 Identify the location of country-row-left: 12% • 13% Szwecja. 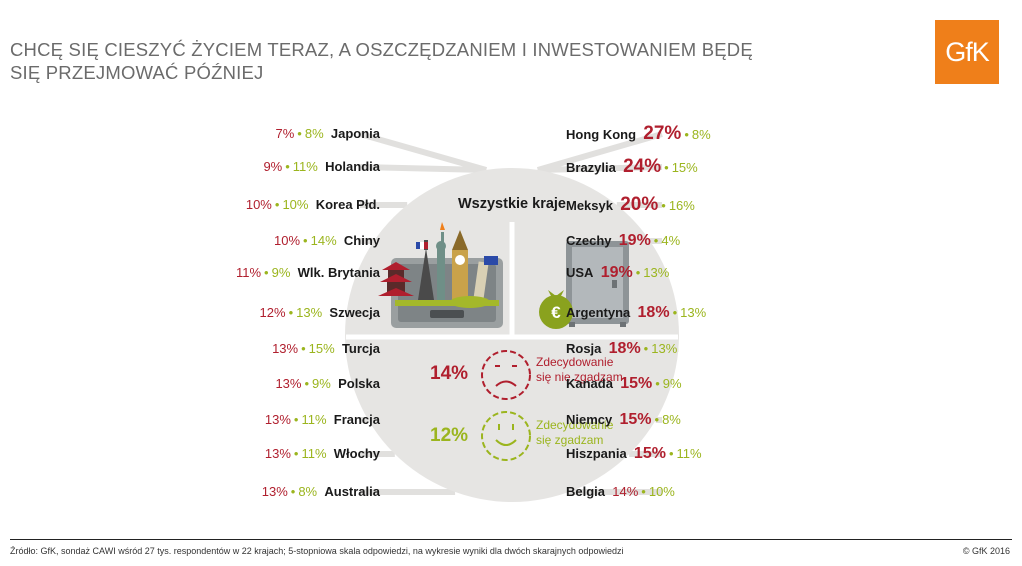
(320, 313).